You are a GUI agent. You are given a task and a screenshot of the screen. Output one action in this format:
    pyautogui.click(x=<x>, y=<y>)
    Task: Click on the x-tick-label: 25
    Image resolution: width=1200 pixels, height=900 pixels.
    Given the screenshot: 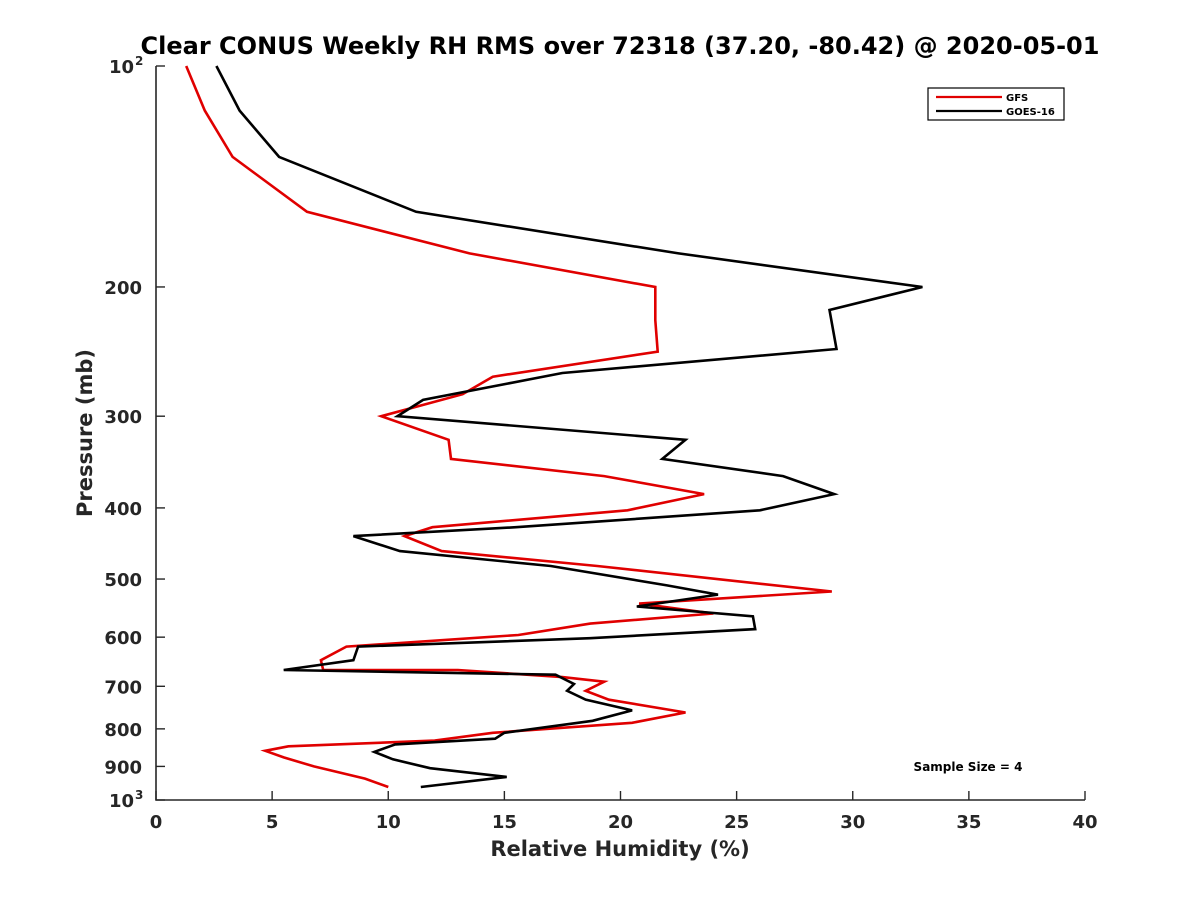 What is the action you would take?
    pyautogui.click(x=736, y=822)
    